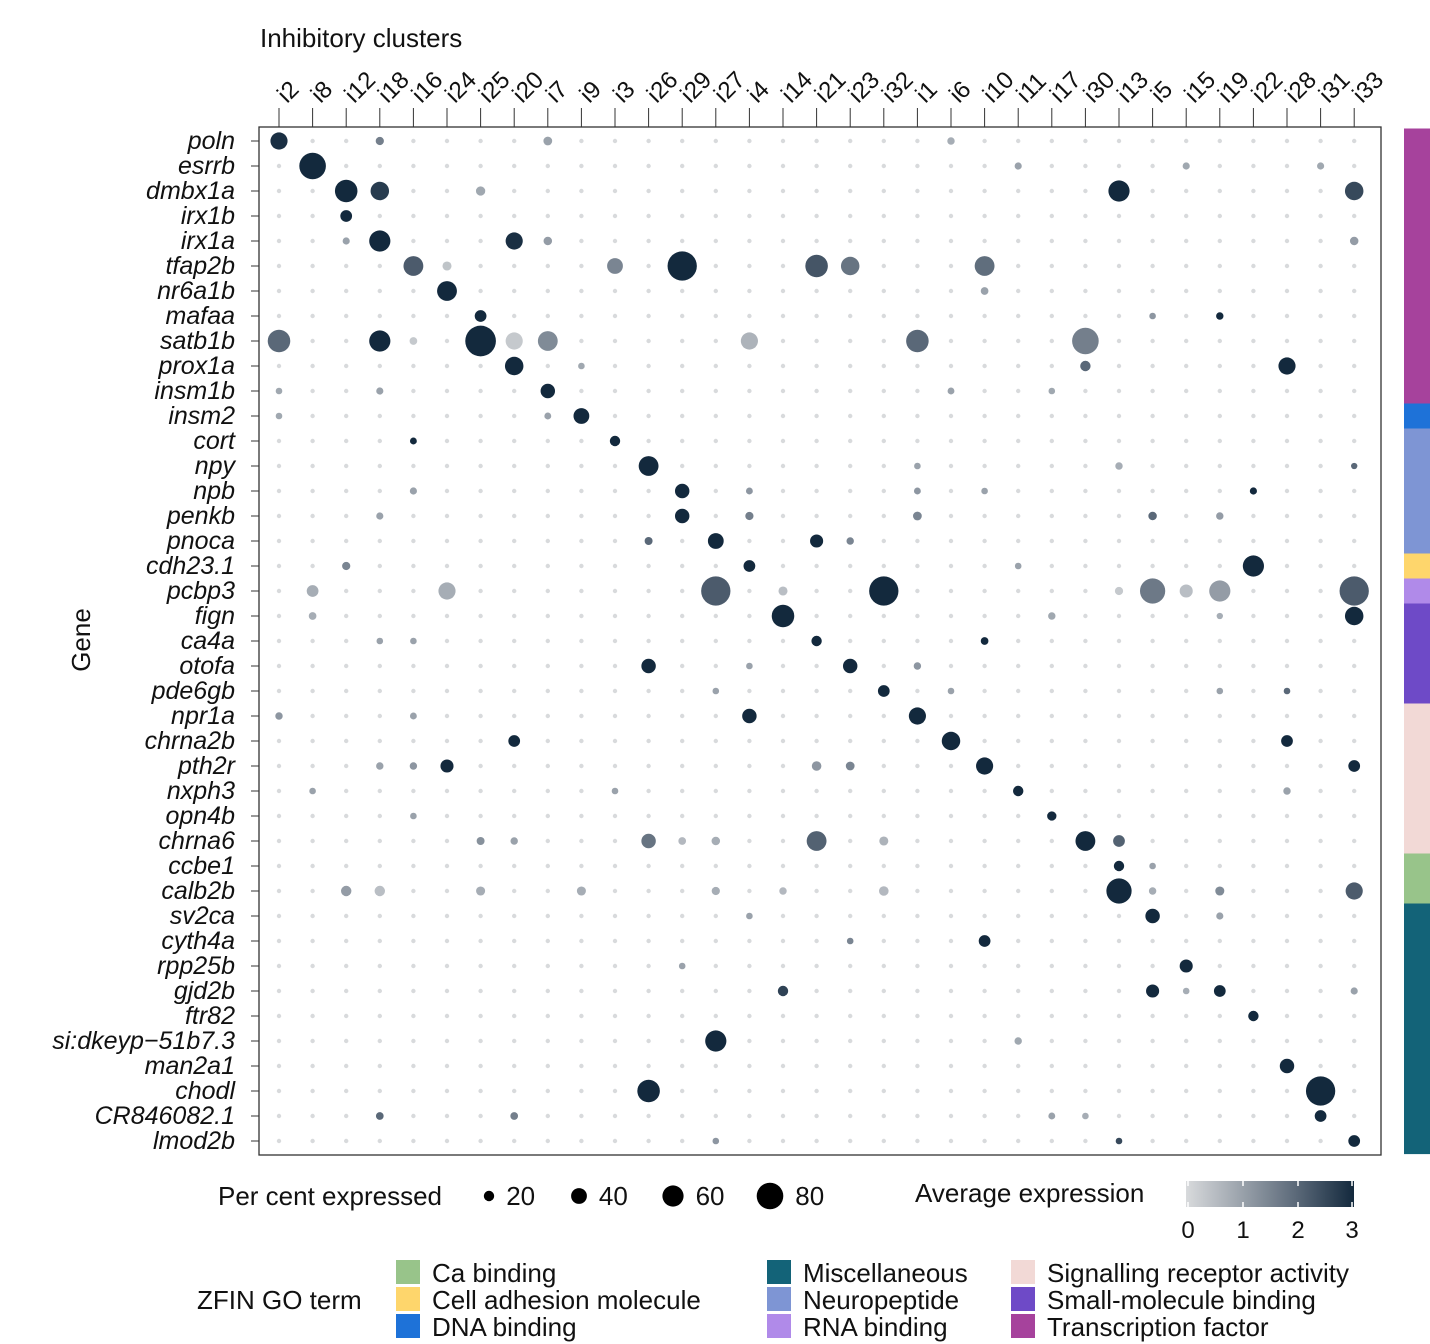  What do you see at coordinates (1270, 1212) in the screenshot?
I see `color-legend-ticks: 0 1 2 3` at bounding box center [1270, 1212].